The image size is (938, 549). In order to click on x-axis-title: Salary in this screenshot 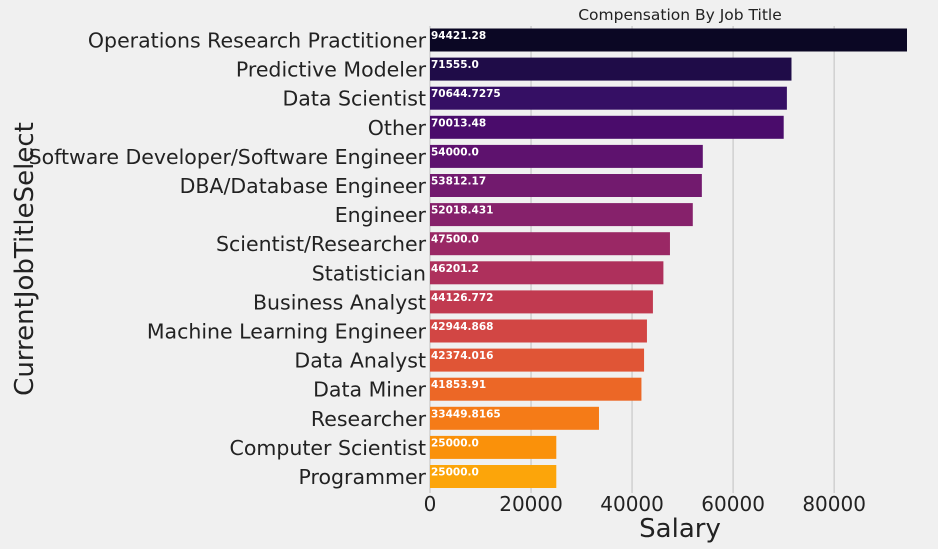, I will do `click(680, 529)`.